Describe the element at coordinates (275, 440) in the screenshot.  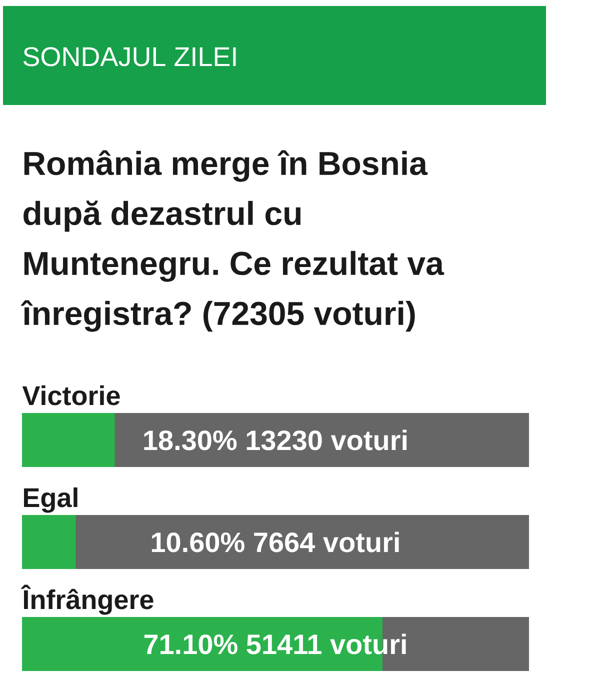
I see `data-label: 18.30% 13230 voturi` at that location.